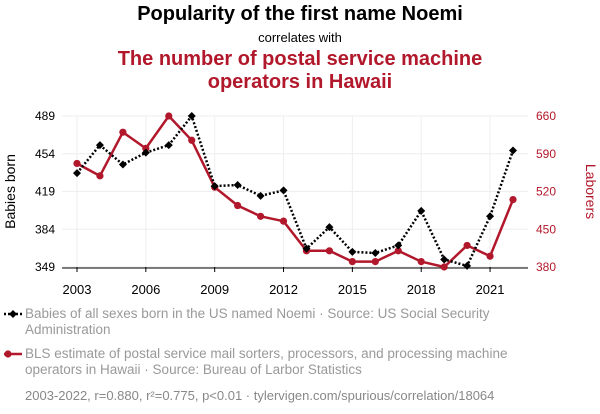  I want to click on y-left-tick-label: 384, so click(45, 229).